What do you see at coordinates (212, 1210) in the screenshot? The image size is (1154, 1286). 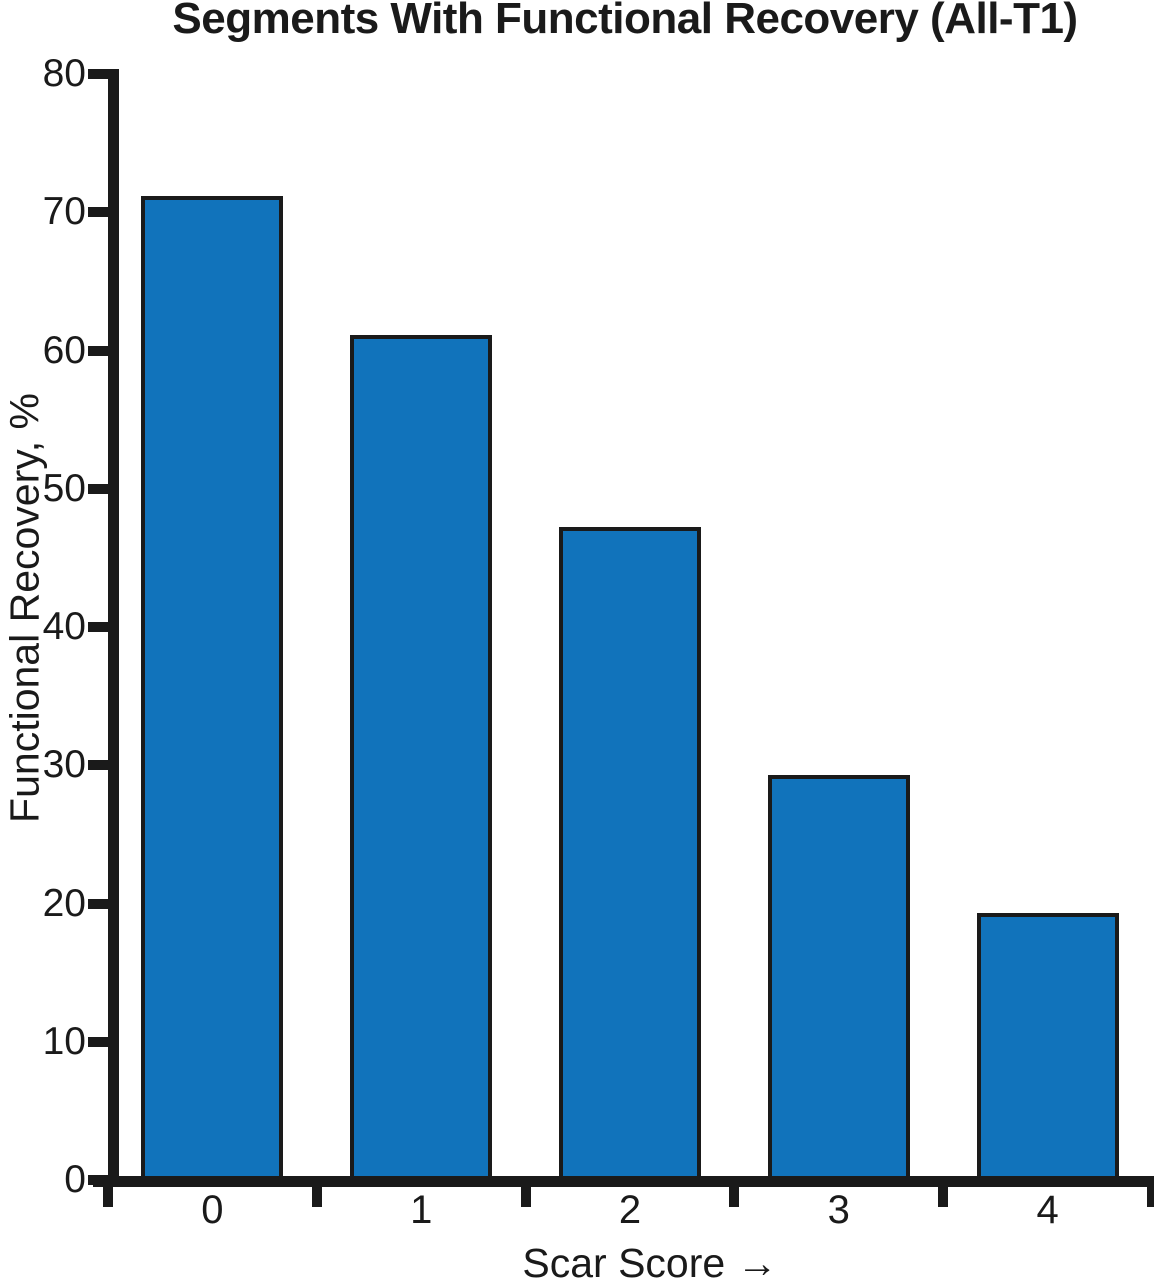 I see `x-tick-label: 0` at bounding box center [212, 1210].